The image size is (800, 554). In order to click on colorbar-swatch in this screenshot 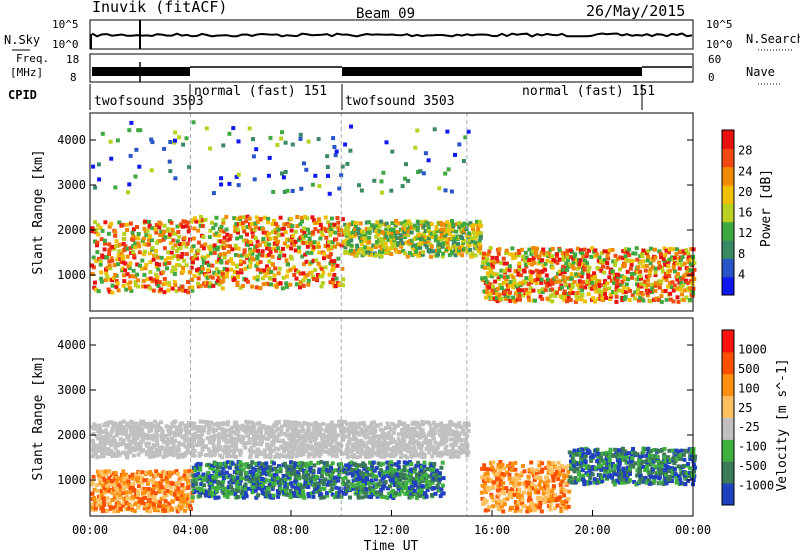, I will do `click(728, 213)`.